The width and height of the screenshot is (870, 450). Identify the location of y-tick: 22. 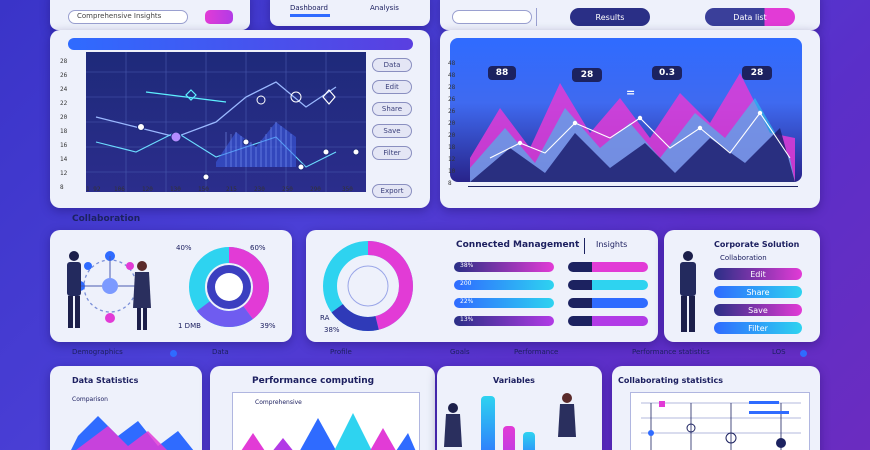
(64, 103).